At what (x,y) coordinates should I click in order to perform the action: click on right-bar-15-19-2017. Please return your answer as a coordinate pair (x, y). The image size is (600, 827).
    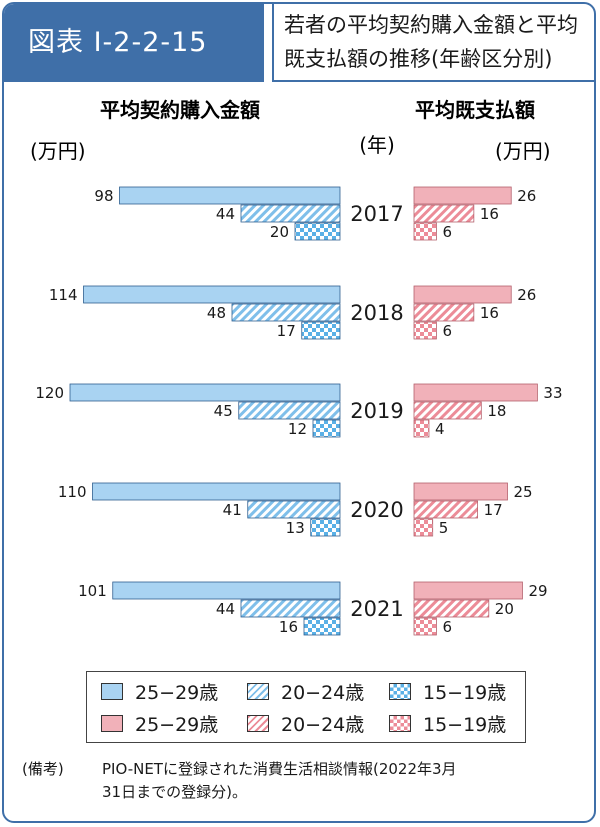
    Looking at the image, I should click on (425, 231).